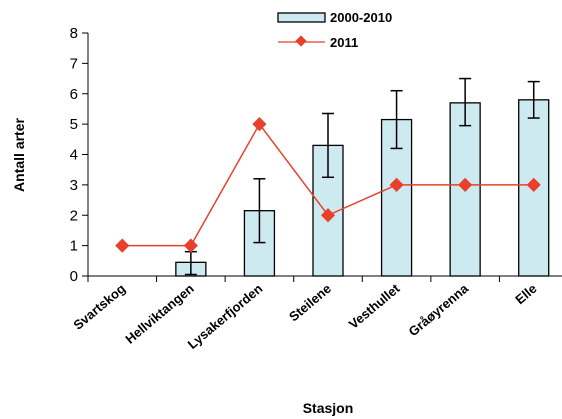 This screenshot has width=562, height=419. I want to click on y-tick-label: 0, so click(74, 276).